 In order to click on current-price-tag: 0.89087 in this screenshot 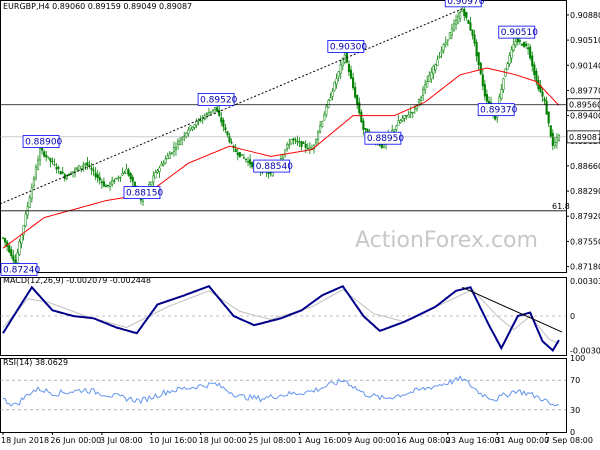, I will do `click(584, 137)`.